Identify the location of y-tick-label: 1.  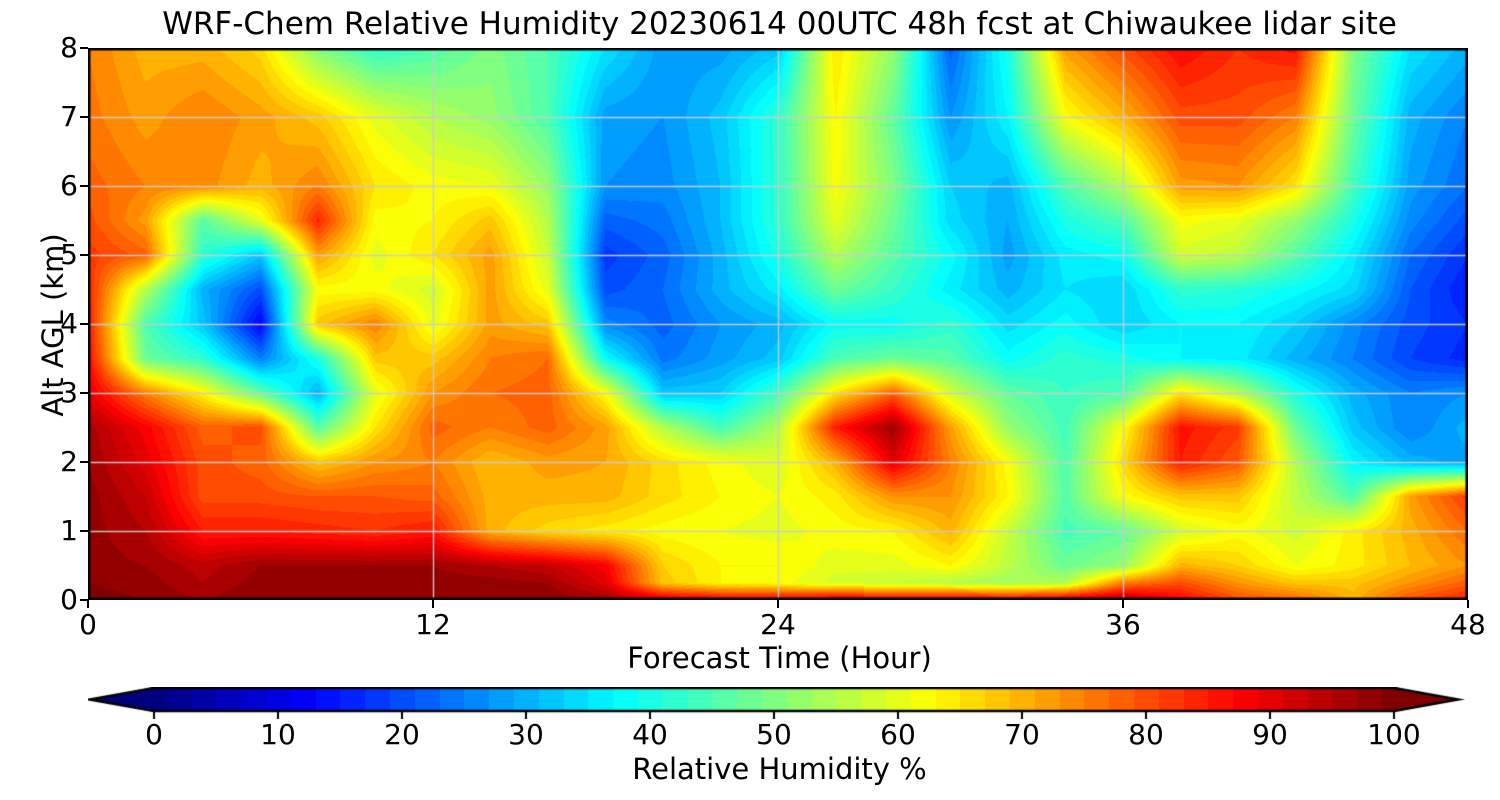
(69, 530).